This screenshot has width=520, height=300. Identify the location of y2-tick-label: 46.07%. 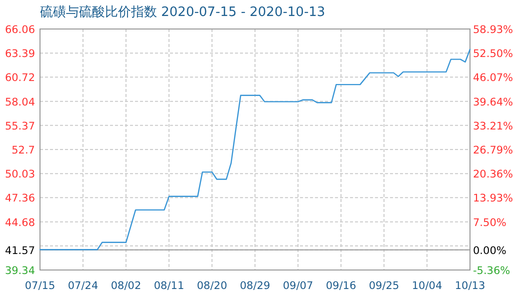
(493, 78).